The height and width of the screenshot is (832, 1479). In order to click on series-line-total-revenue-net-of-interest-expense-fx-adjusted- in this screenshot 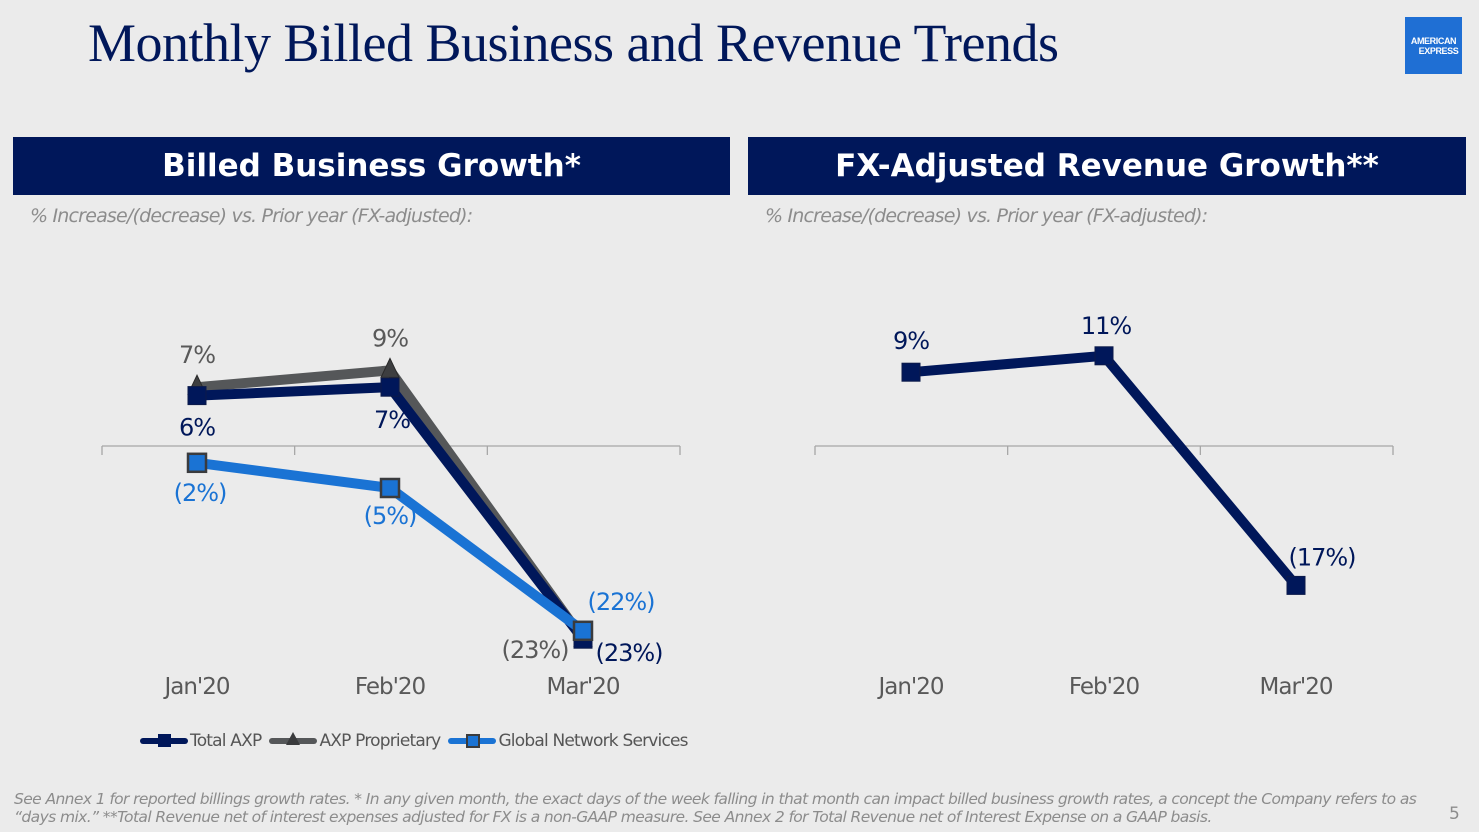, I will do `click(1105, 469)`.